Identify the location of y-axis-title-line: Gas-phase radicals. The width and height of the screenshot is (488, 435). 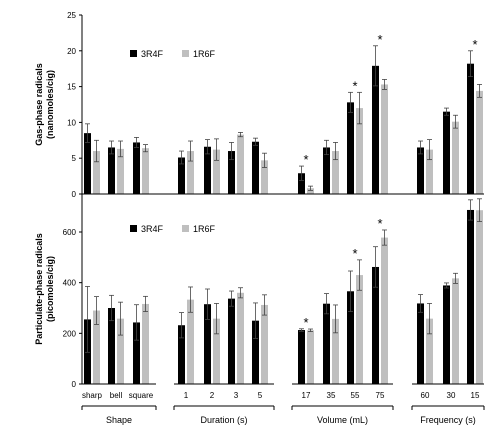
(39, 104).